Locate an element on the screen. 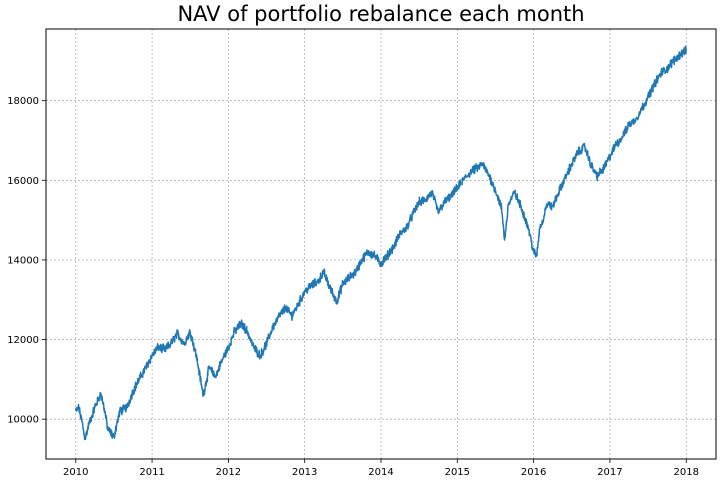 The height and width of the screenshot is (487, 726). x-tick-label: 2013 is located at coordinates (304, 472).